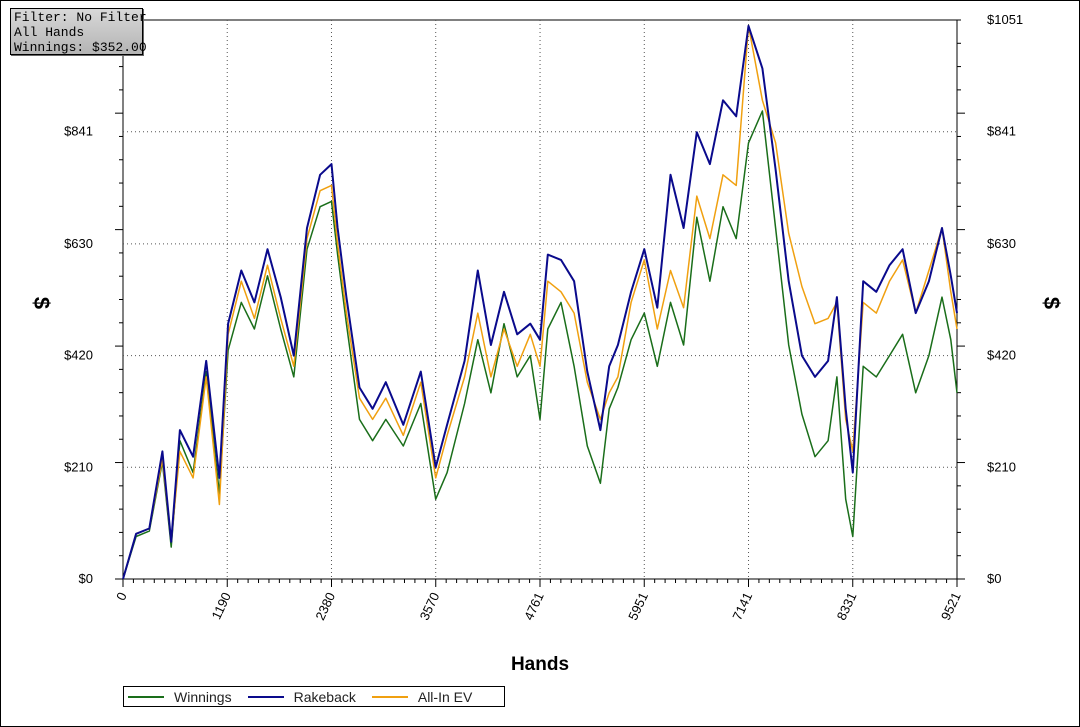 Image resolution: width=1080 pixels, height=727 pixels. Describe the element at coordinates (445, 696) in the screenshot. I see `legend-label: All-In EV` at that location.